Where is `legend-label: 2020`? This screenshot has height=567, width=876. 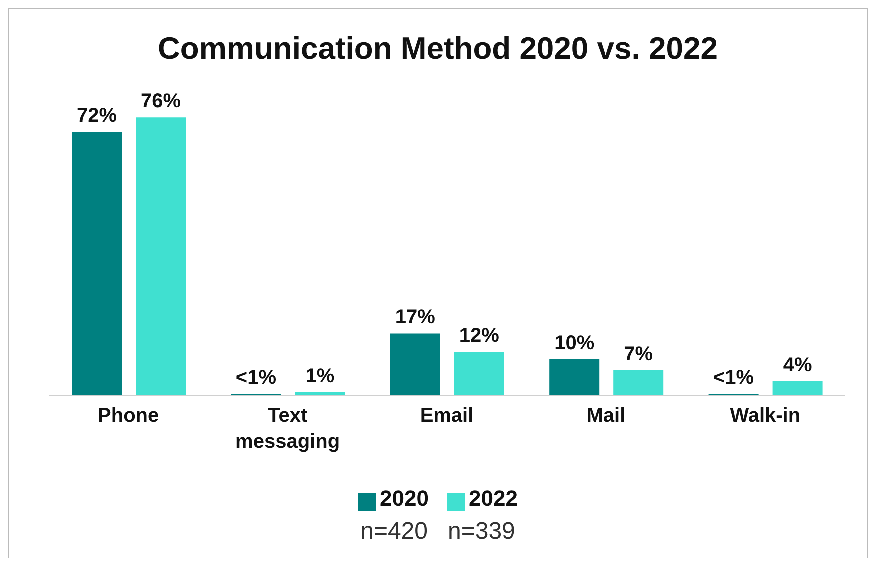 legend-label: 2020 is located at coordinates (404, 498).